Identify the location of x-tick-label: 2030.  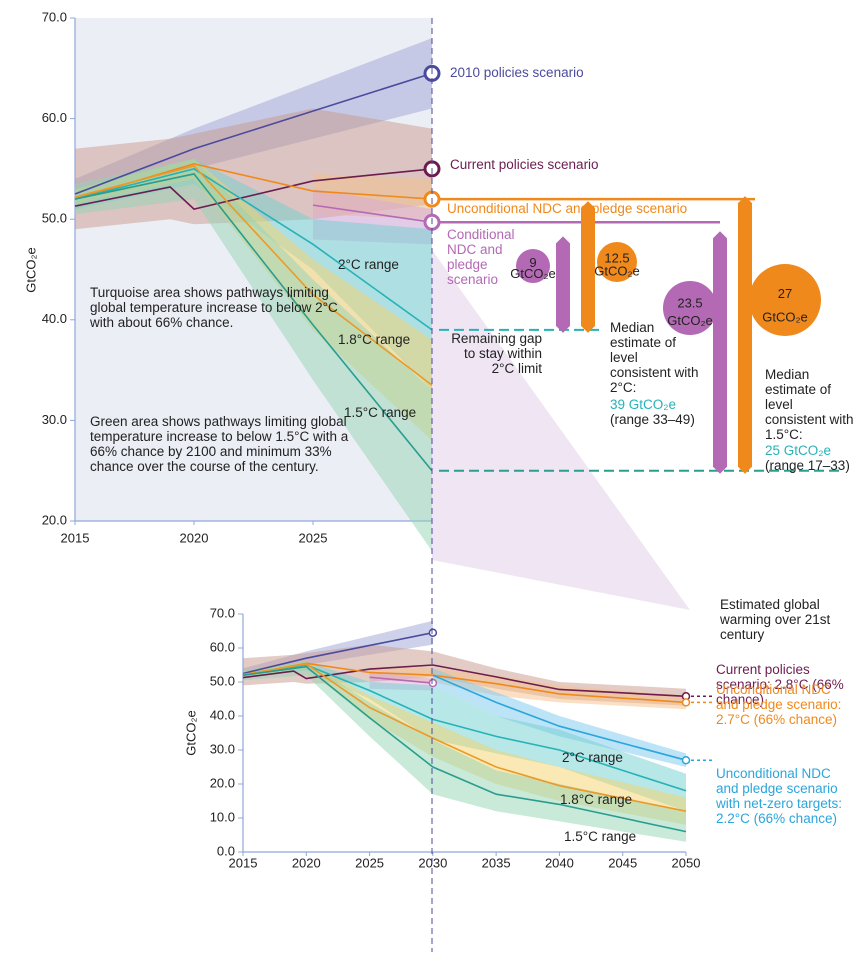
(432, 862).